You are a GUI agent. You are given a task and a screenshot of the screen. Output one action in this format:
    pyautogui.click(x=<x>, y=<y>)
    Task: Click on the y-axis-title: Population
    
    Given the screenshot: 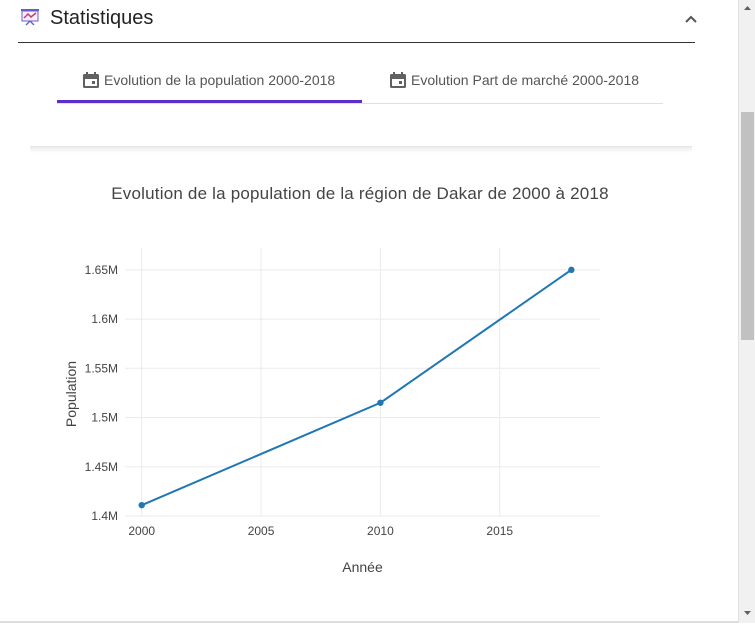 What is the action you would take?
    pyautogui.click(x=71, y=394)
    